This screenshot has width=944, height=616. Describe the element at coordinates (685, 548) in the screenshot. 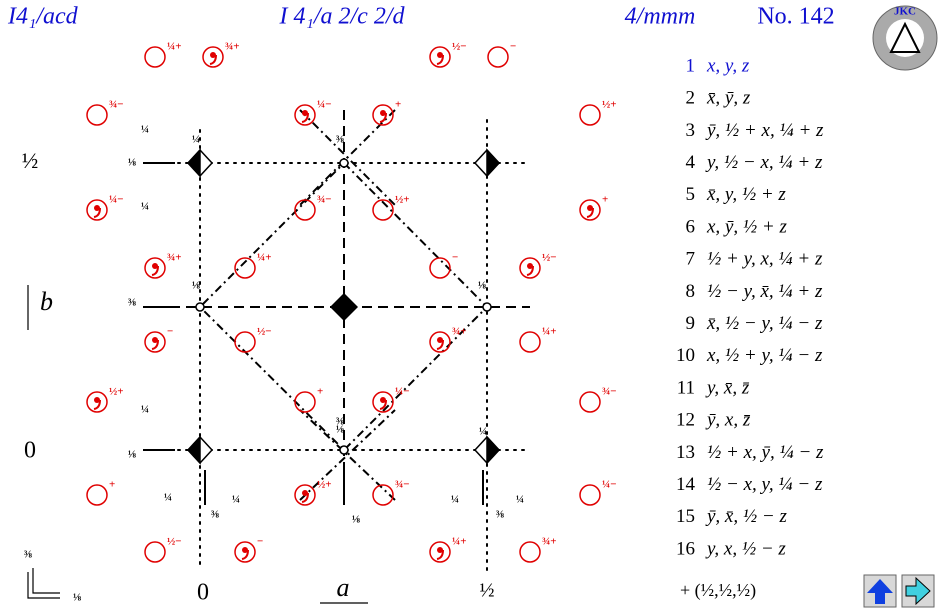

I see `coord-number: 16` at that location.